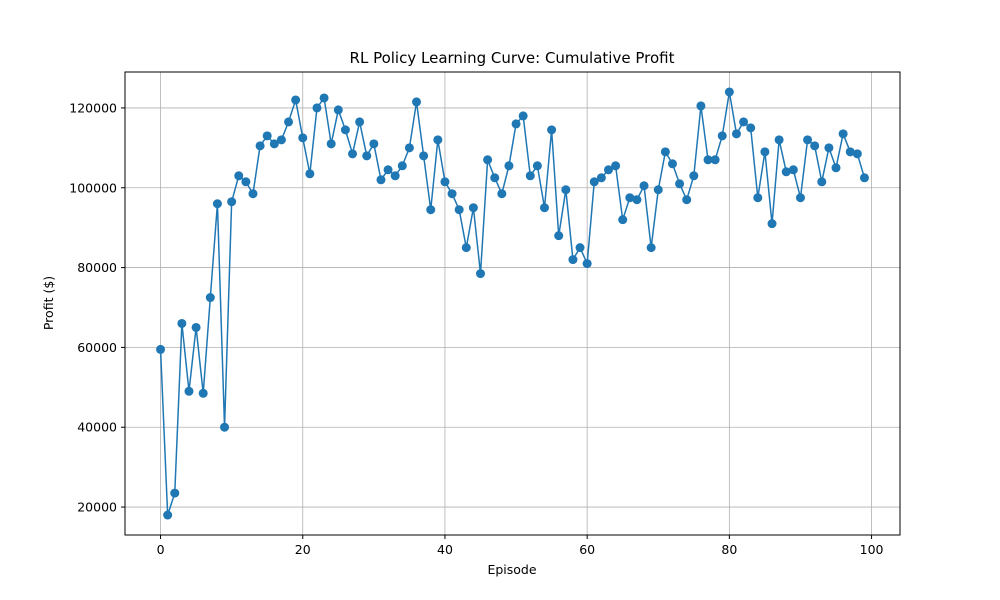 This screenshot has width=1000, height=600. I want to click on x-tick-label: 100, so click(872, 549).